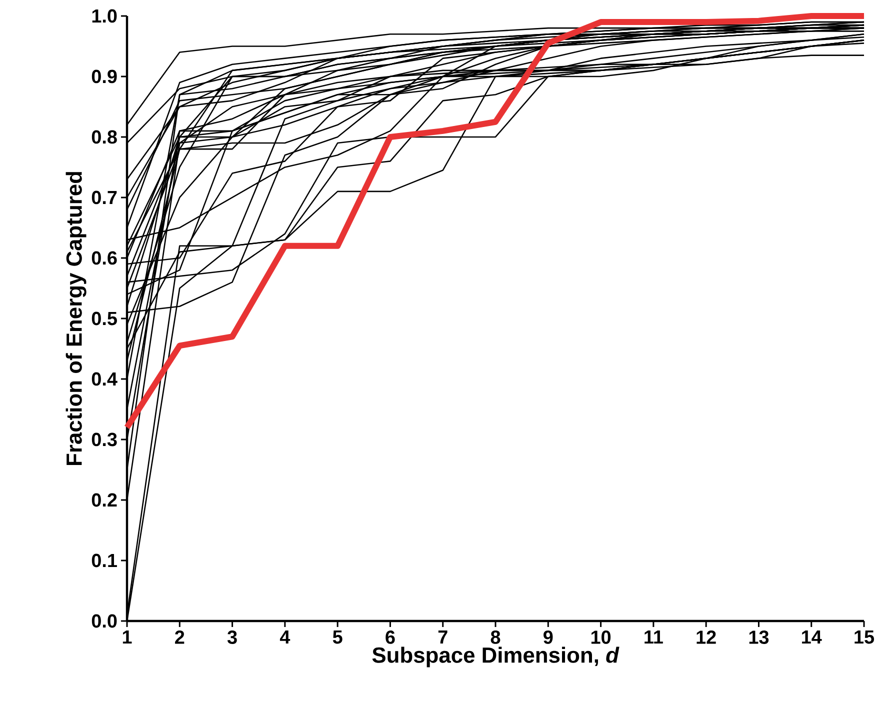  I want to click on y-tick-label: 0.0, so click(104, 621).